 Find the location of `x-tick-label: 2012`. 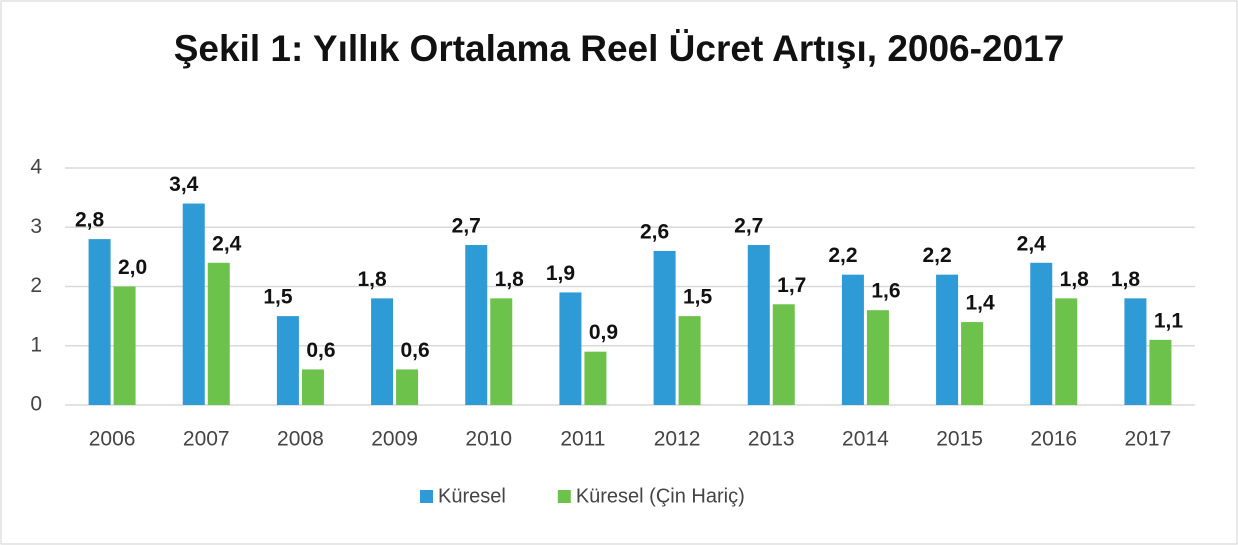

x-tick-label: 2012 is located at coordinates (677, 439).